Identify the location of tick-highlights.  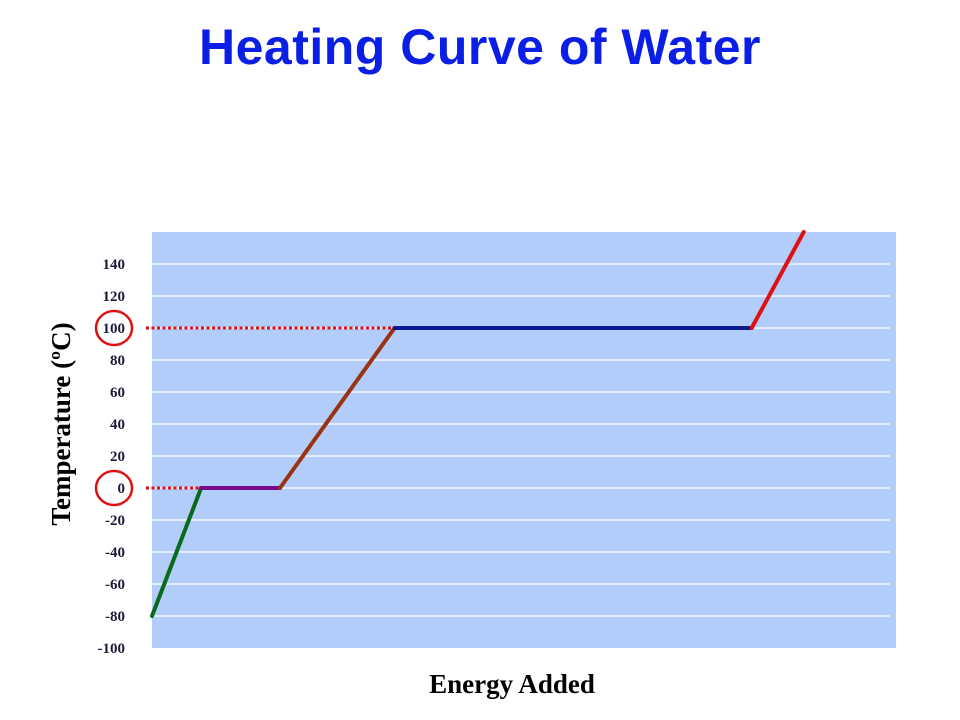
(114, 408).